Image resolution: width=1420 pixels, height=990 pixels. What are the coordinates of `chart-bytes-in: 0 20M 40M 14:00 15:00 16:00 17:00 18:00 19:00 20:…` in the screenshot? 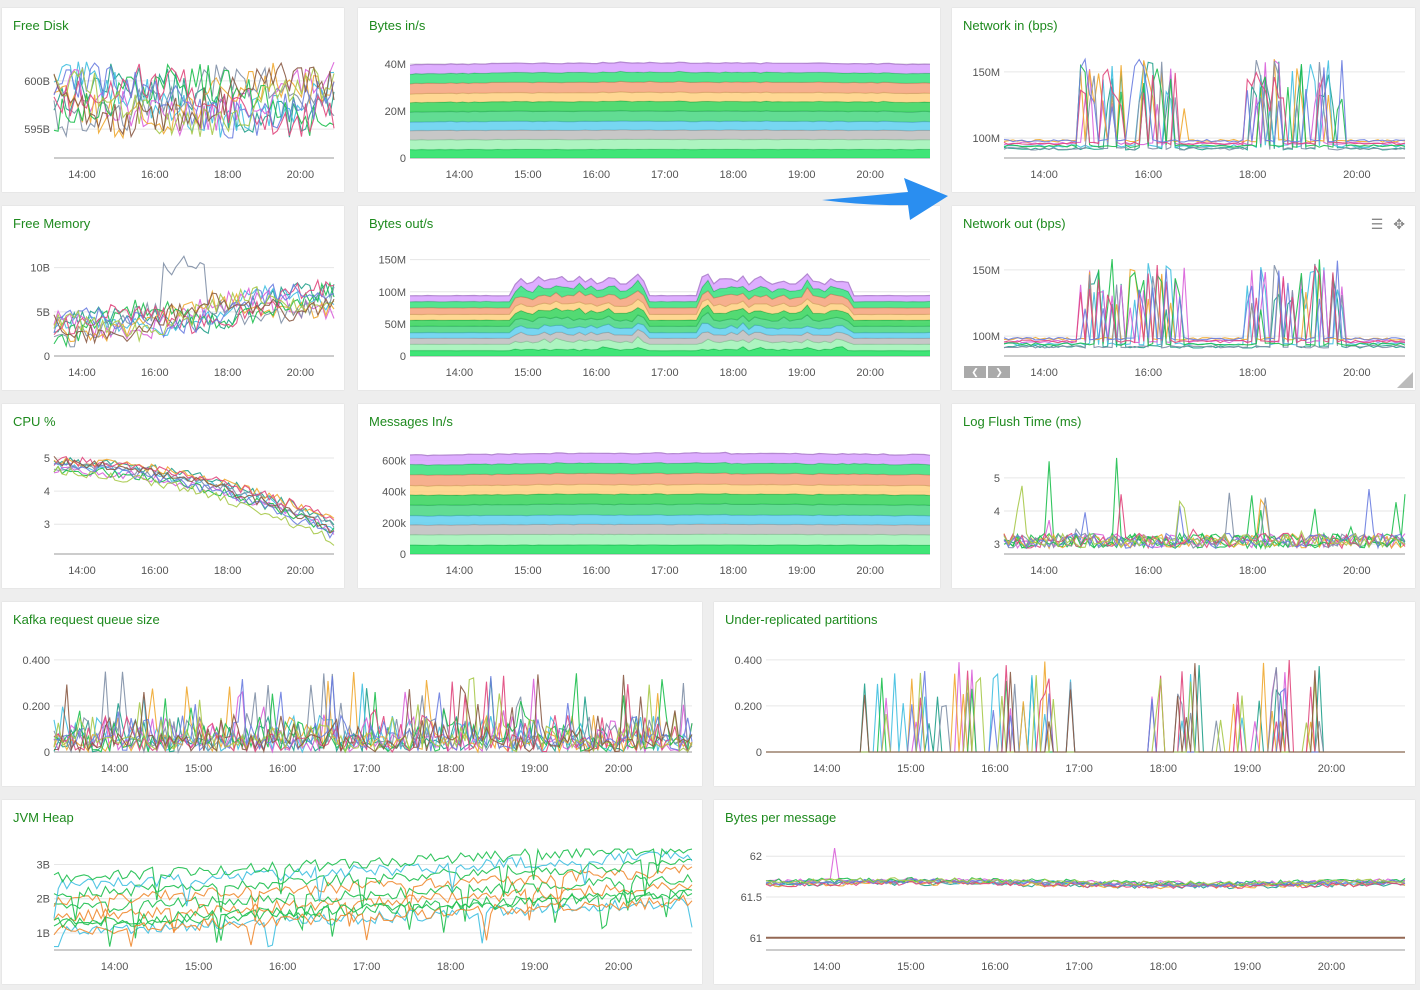 It's located at (658, 120).